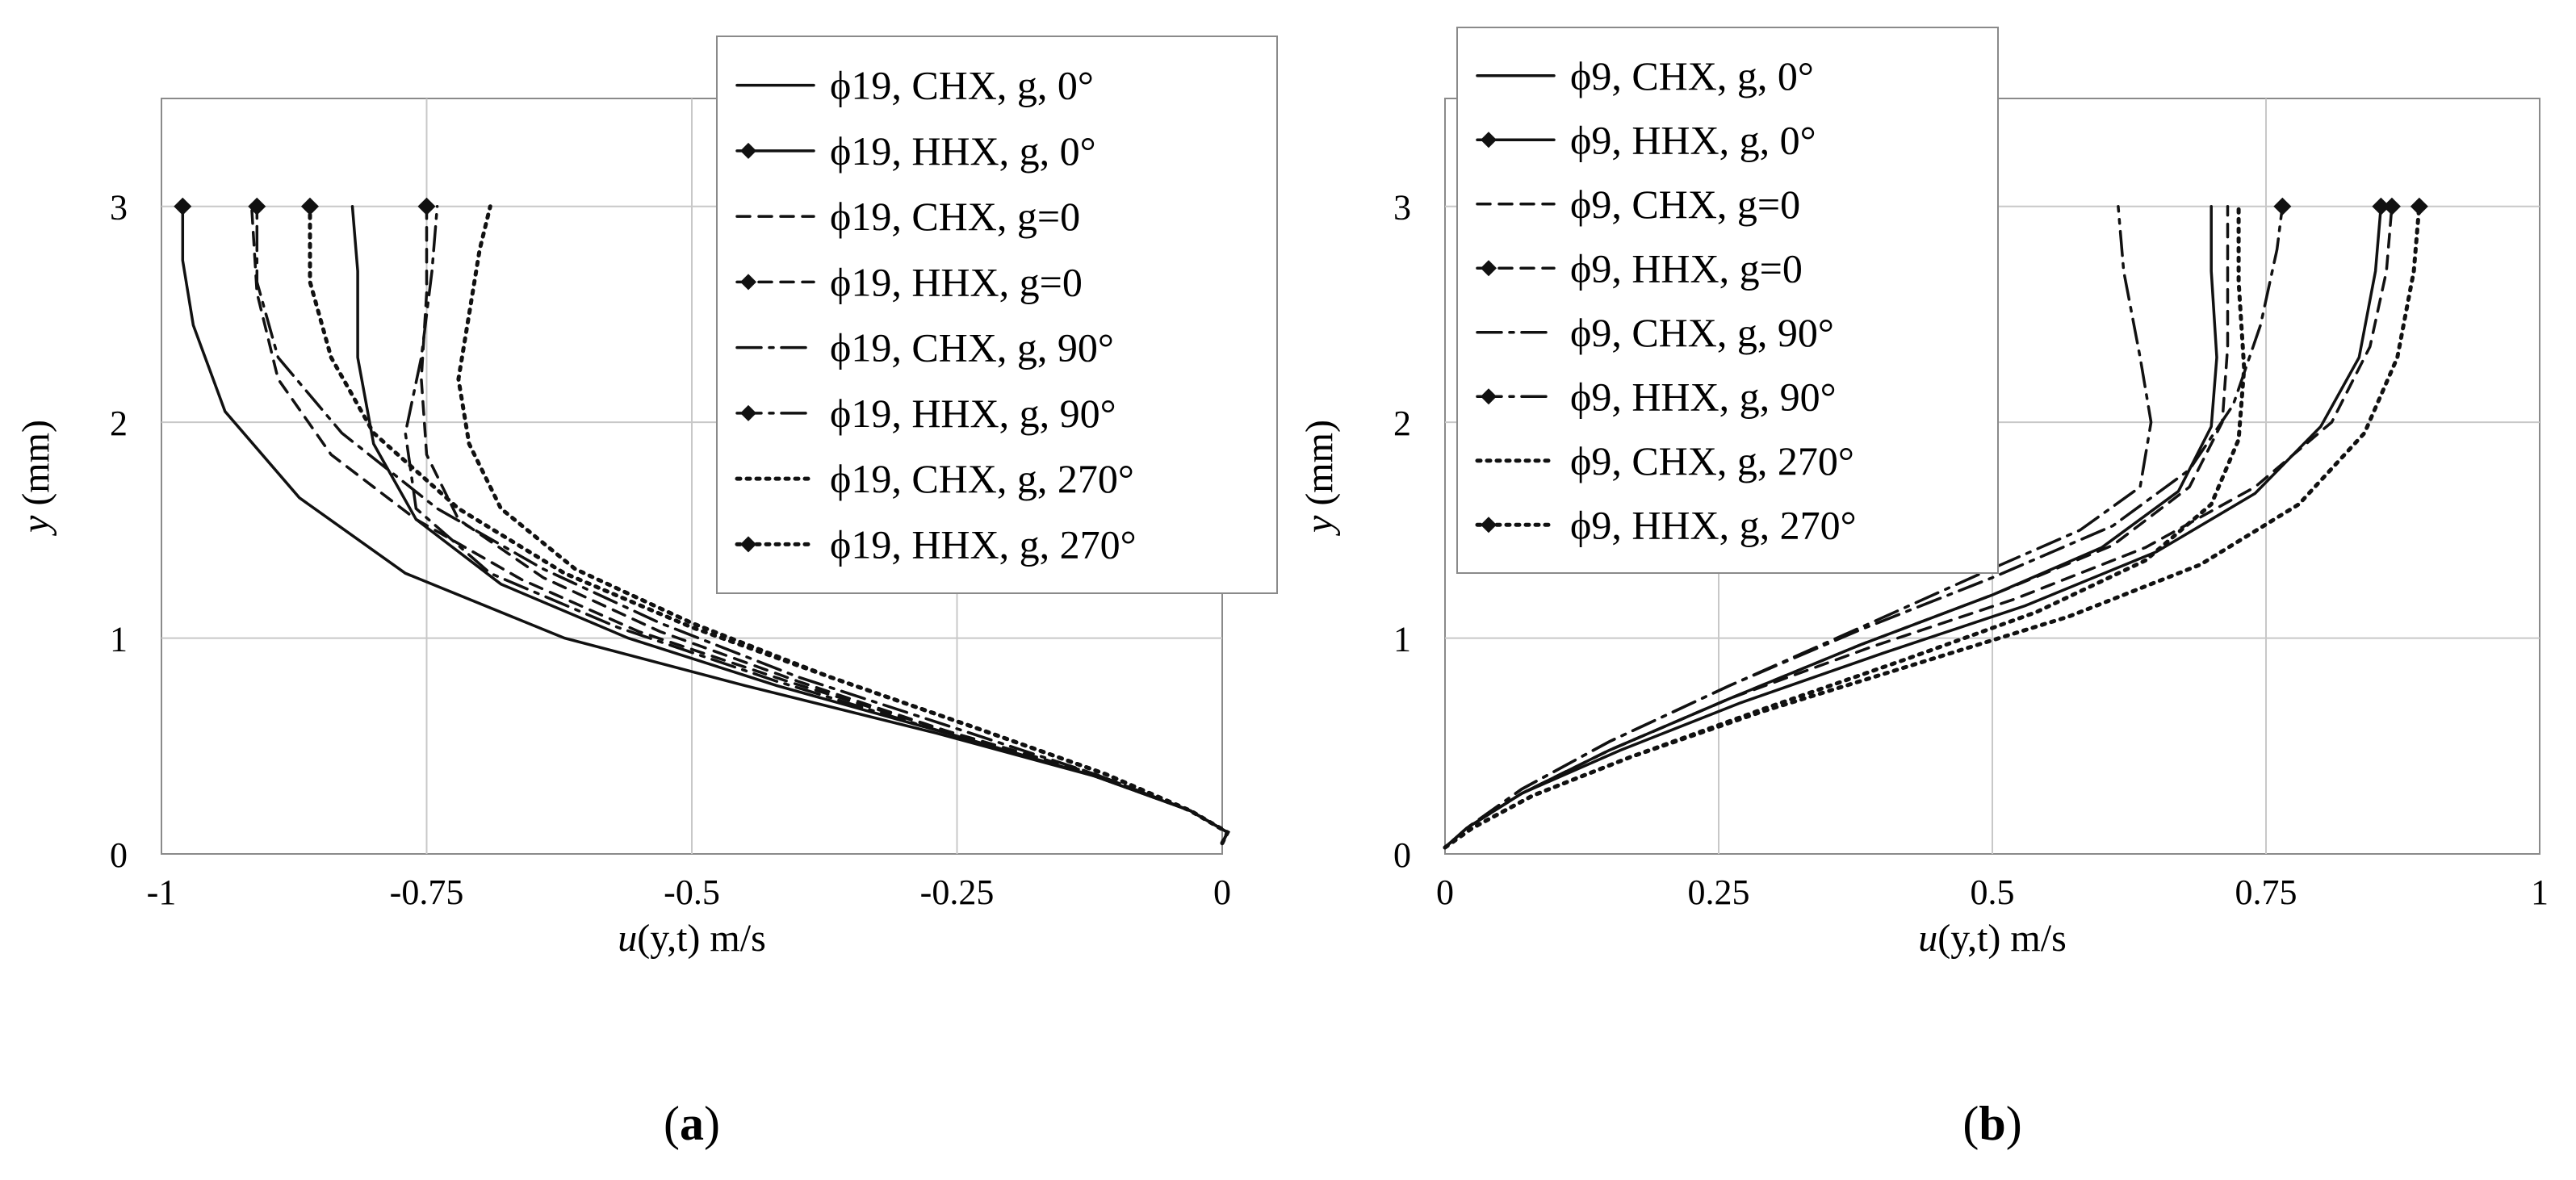 The width and height of the screenshot is (2576, 1180). Describe the element at coordinates (982, 478) in the screenshot. I see `legend-label-6: ϕ19, CHX, g, 270°` at that location.